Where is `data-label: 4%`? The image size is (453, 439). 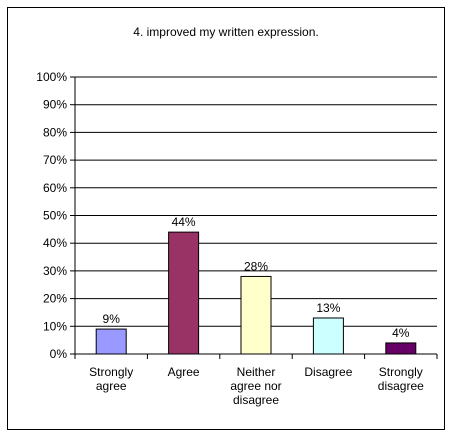 data-label: 4% is located at coordinates (401, 333).